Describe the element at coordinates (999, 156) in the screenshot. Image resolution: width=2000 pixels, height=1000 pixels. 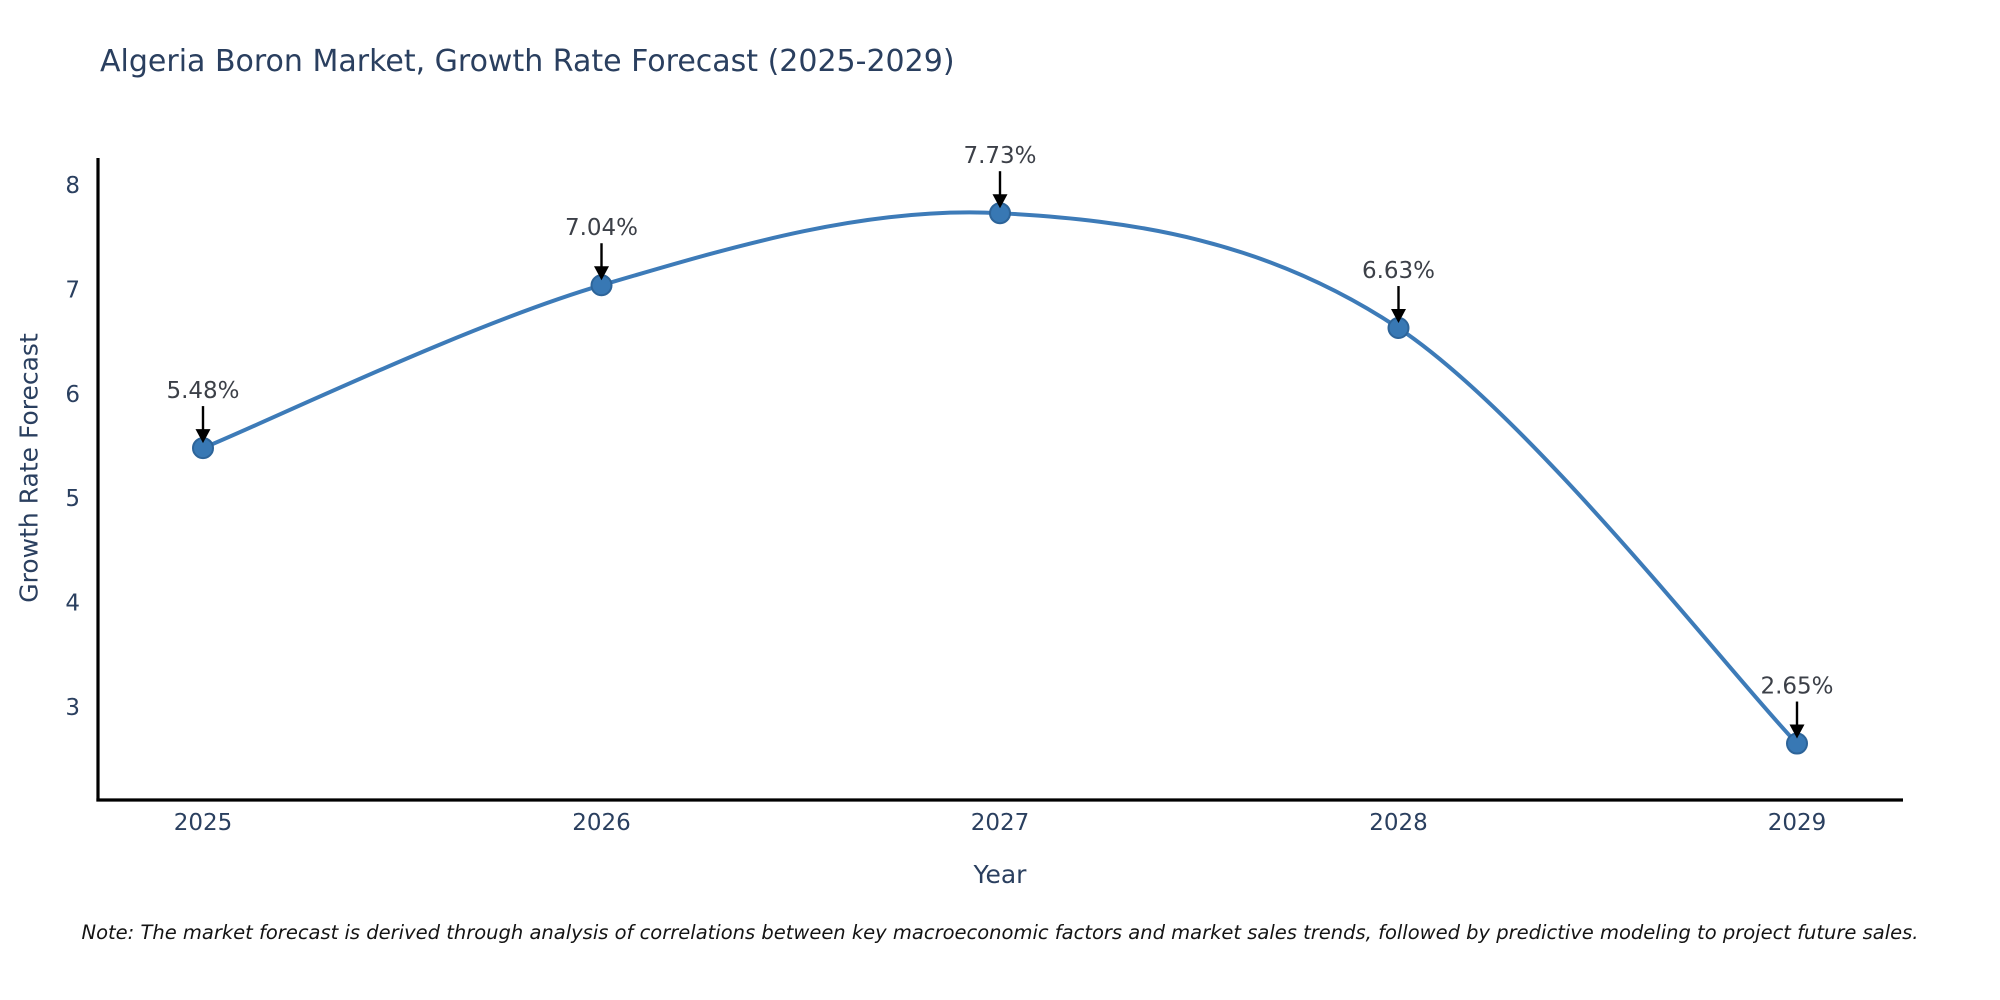
I see `point-value-label: 7.73%` at that location.